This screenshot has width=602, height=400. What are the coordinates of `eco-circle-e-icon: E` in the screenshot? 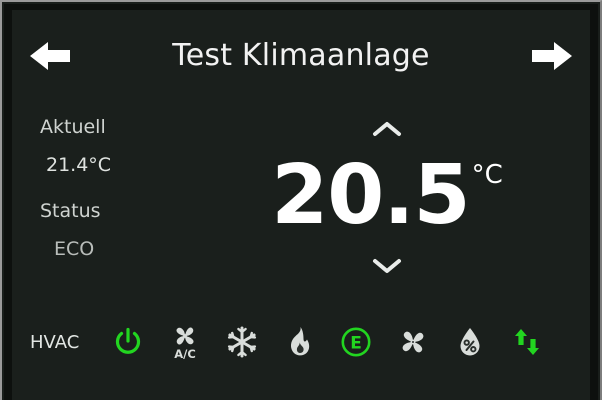 It's located at (356, 342).